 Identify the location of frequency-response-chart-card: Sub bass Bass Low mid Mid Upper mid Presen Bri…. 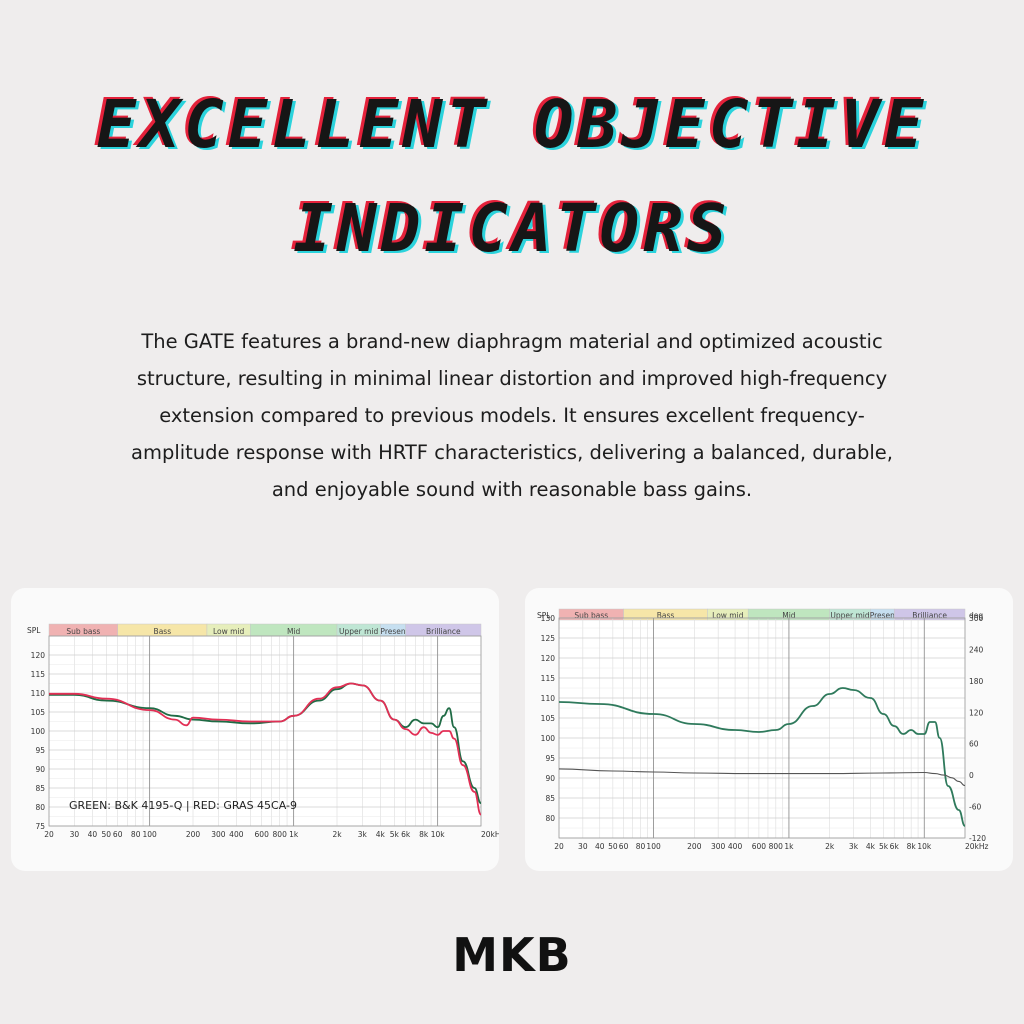
(255, 729).